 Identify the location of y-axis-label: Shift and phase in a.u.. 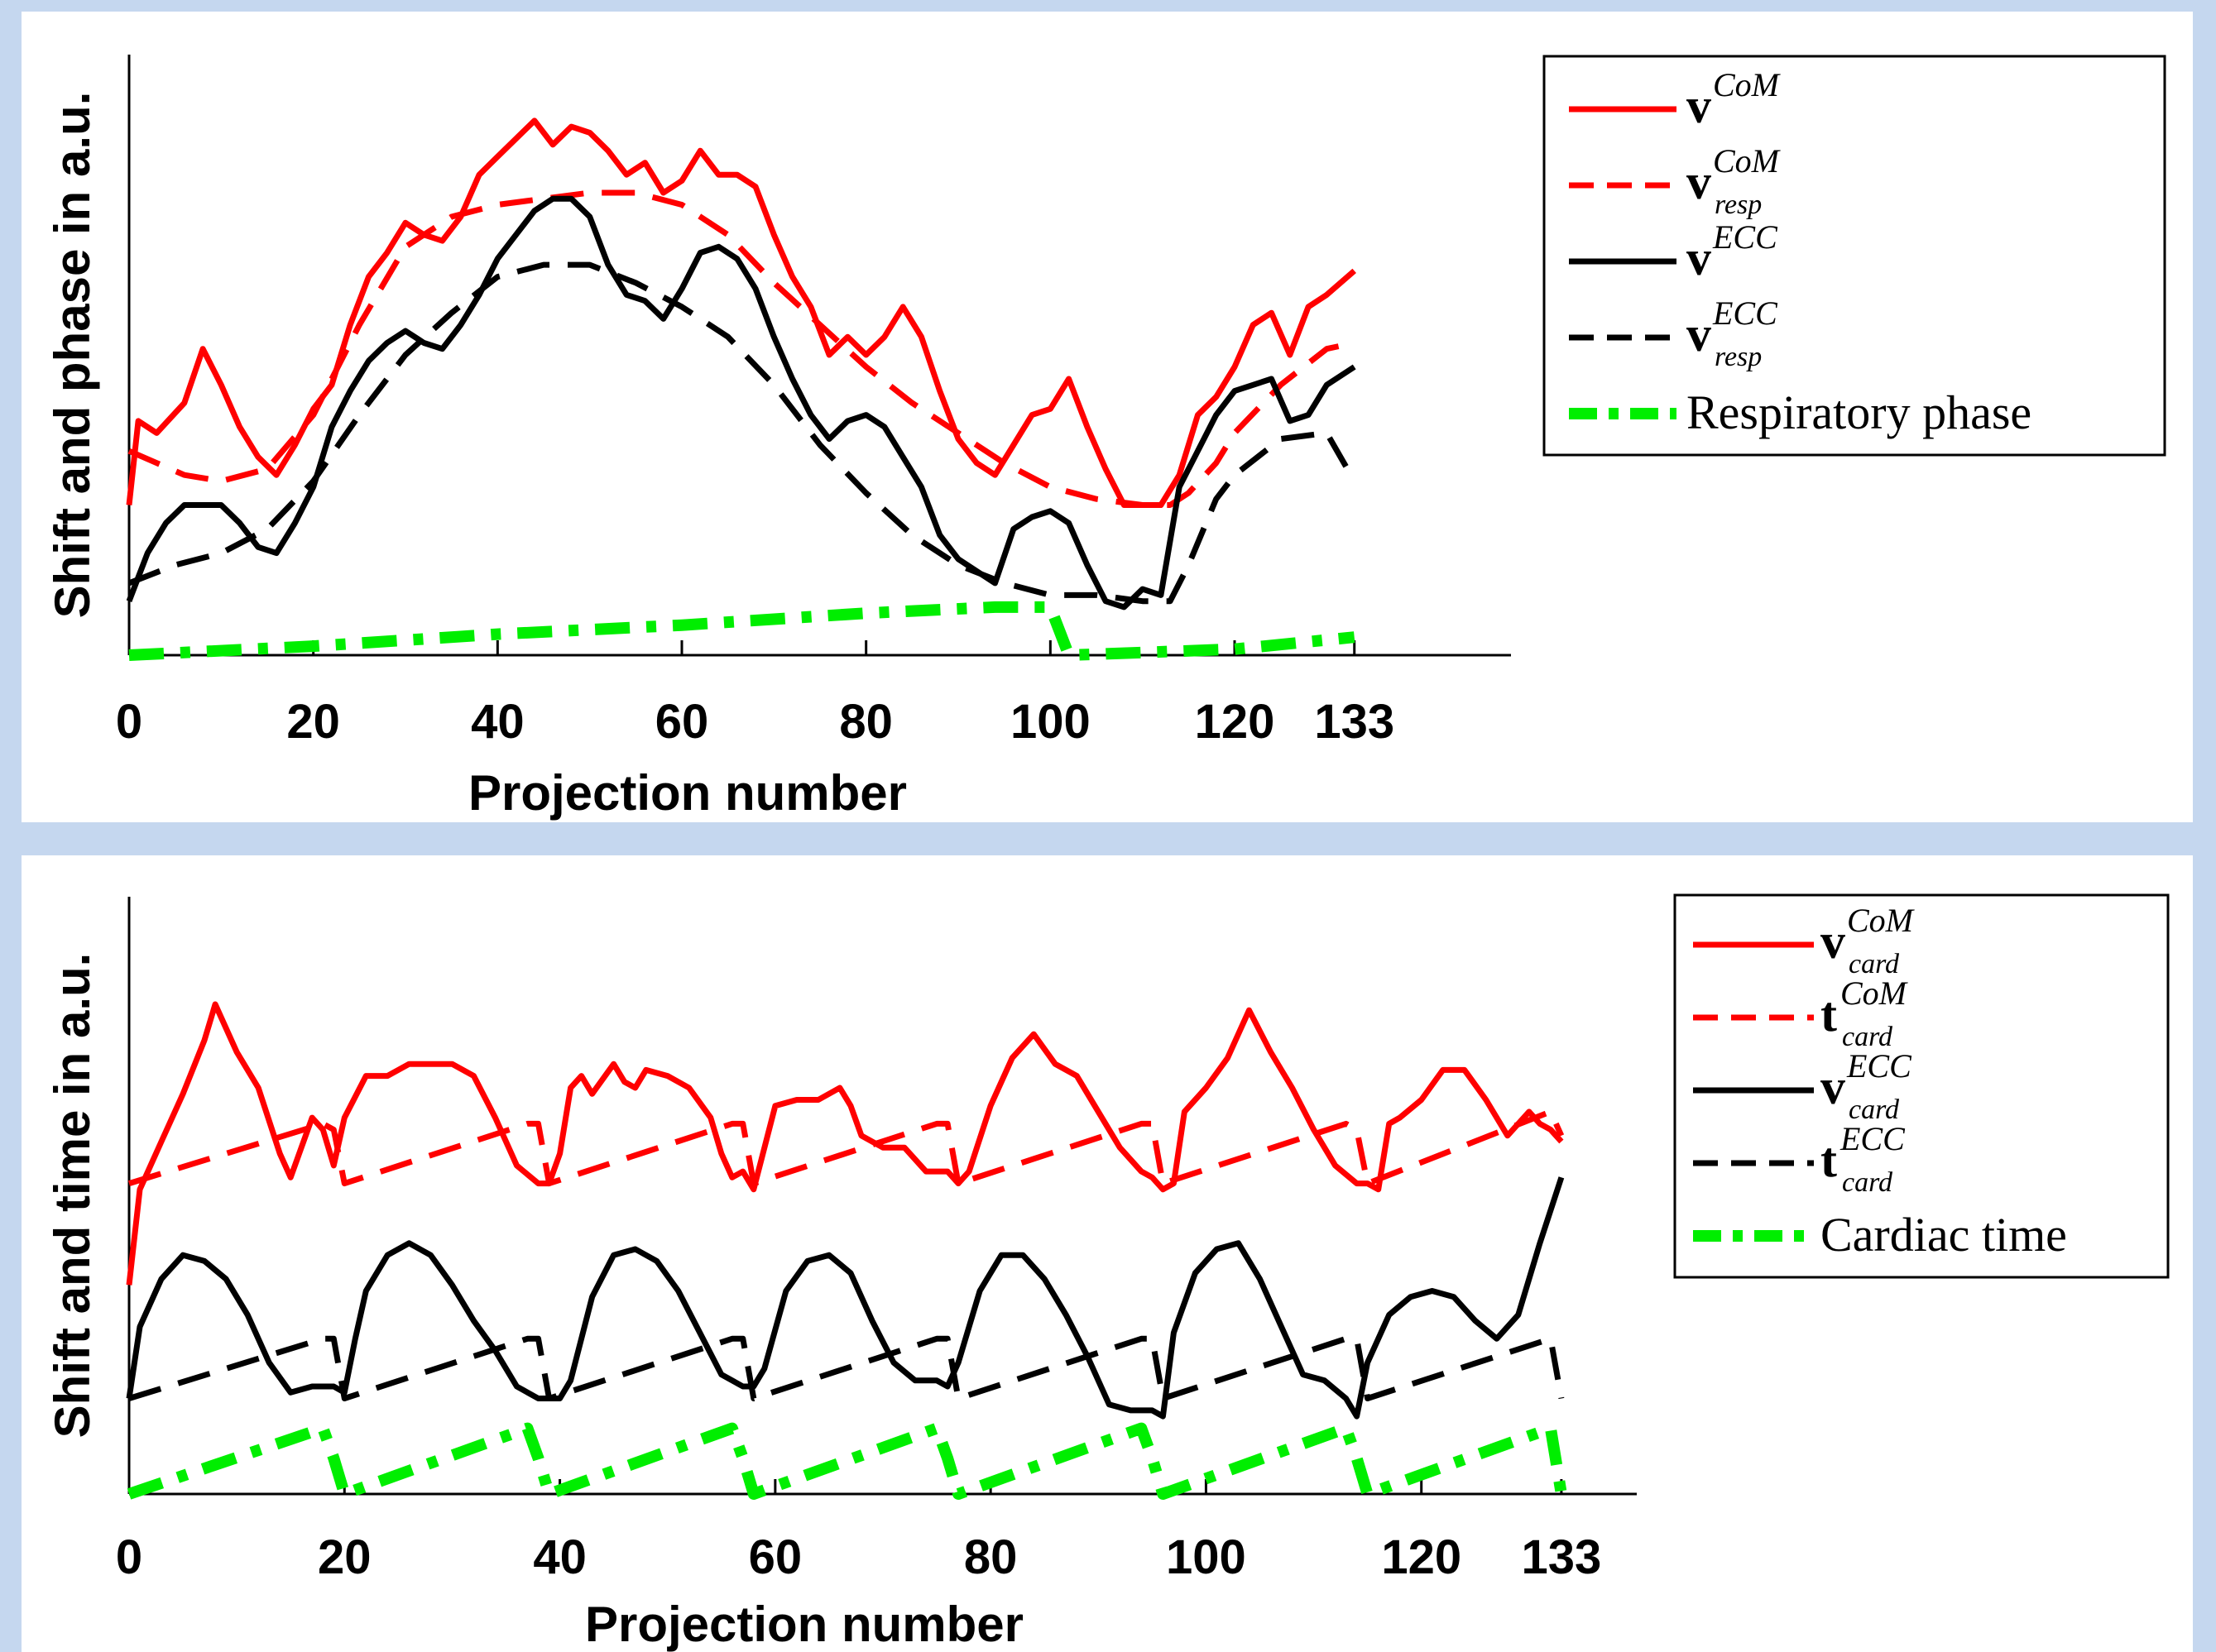
(73, 355).